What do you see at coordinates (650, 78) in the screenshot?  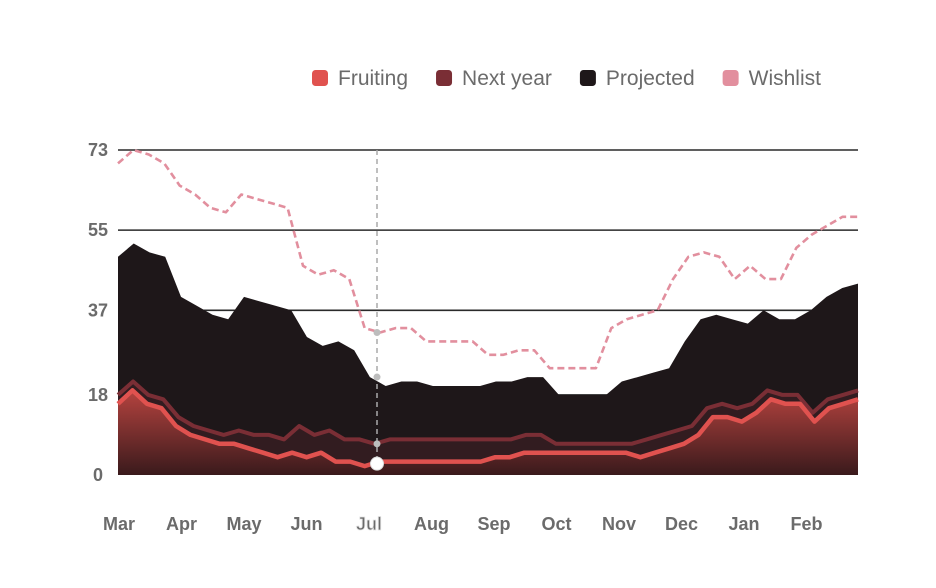 I see `legend-label: Projected` at bounding box center [650, 78].